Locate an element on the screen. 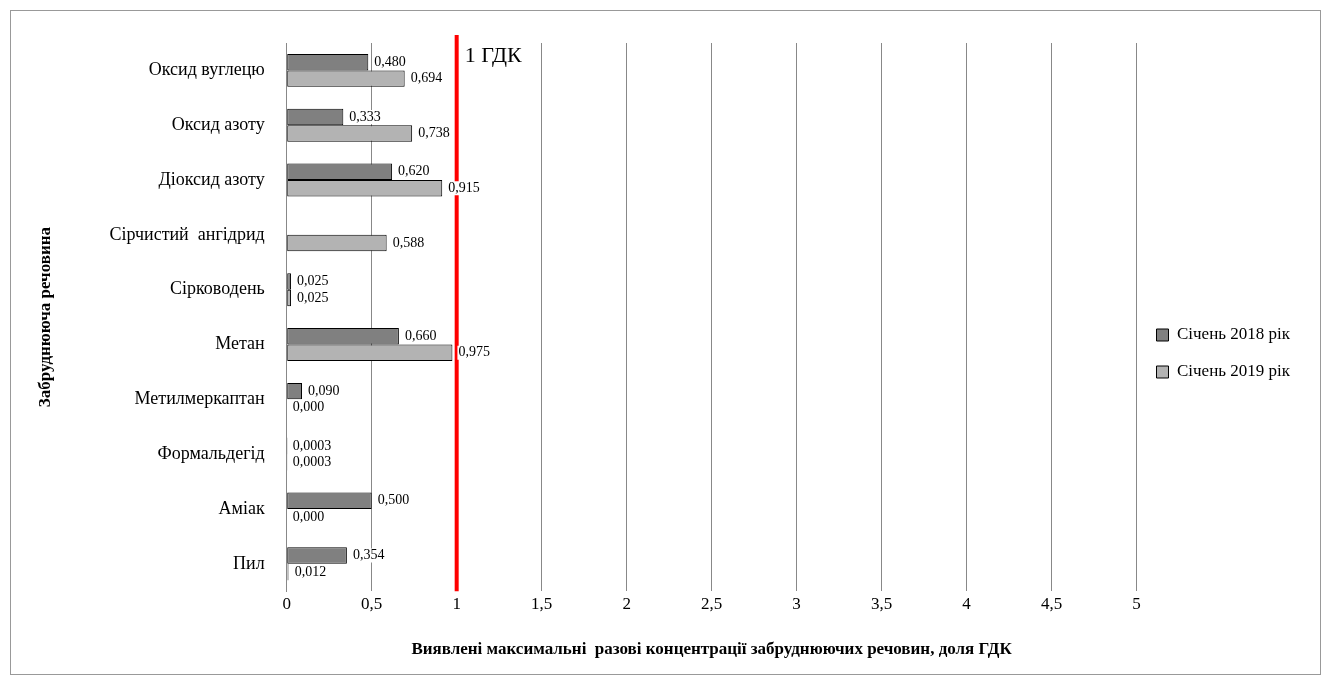 The image size is (1333, 685). y-tick-label: Сірководень is located at coordinates (217, 288).